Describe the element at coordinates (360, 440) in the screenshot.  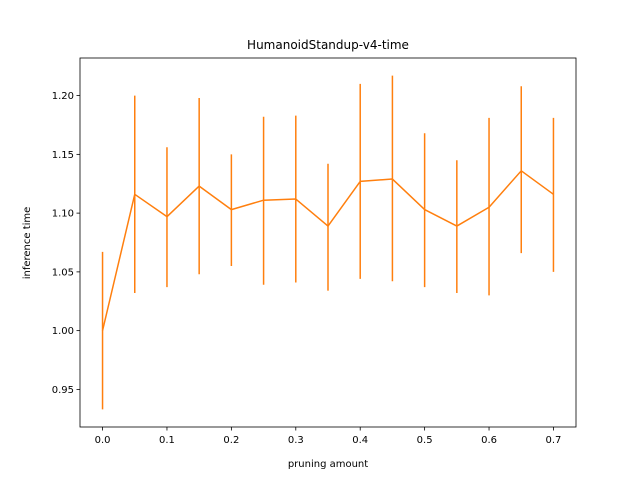
I see `x-tick-label: 0.4` at that location.